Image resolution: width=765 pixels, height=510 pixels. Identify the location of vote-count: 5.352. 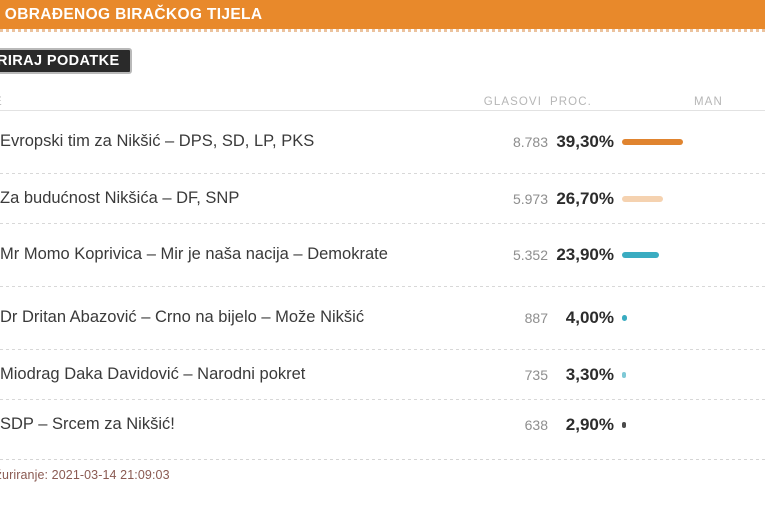
(530, 255).